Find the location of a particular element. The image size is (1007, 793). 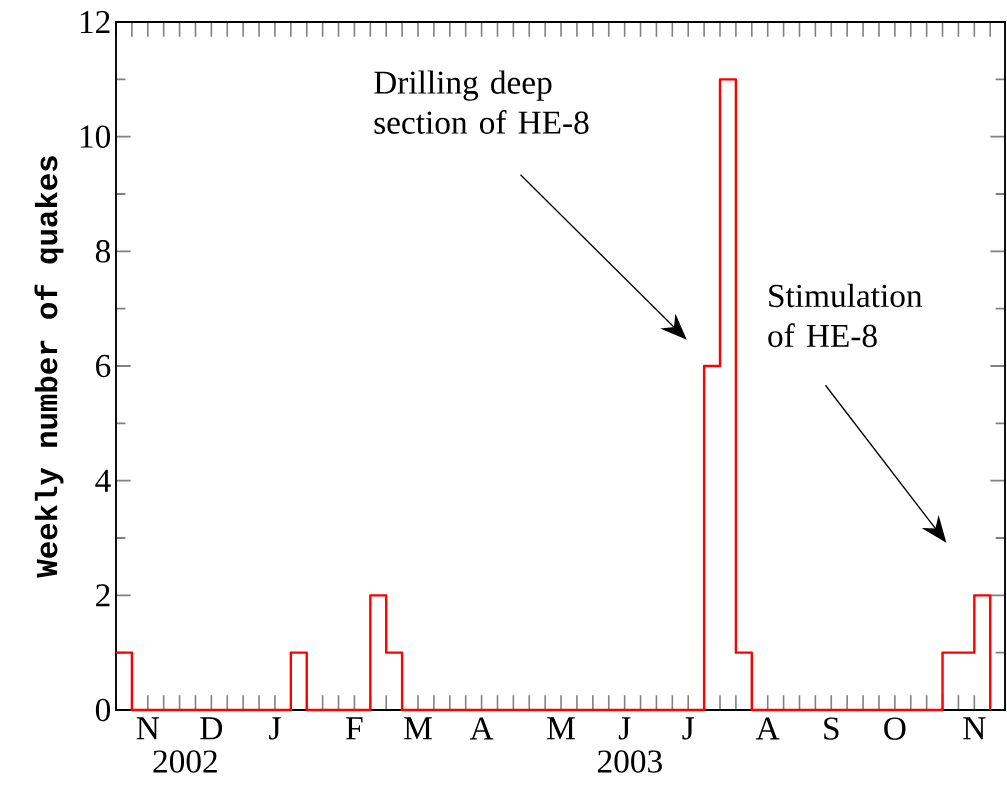

x-tick-label: S is located at coordinates (831, 728).